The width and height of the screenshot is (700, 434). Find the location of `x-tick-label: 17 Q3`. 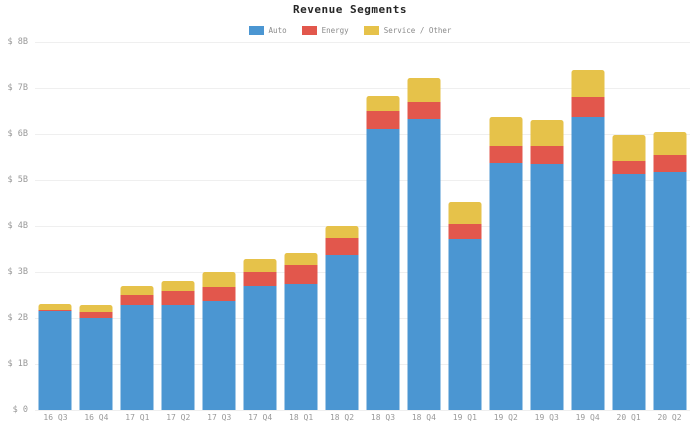

x-tick-label: 17 Q3 is located at coordinates (219, 417).